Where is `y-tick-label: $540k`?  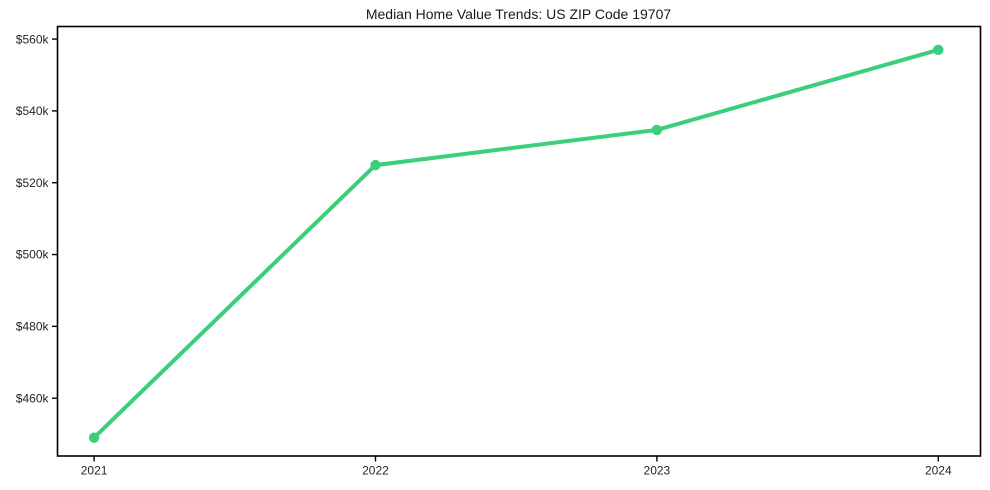
y-tick-label: $540k is located at coordinates (33, 111).